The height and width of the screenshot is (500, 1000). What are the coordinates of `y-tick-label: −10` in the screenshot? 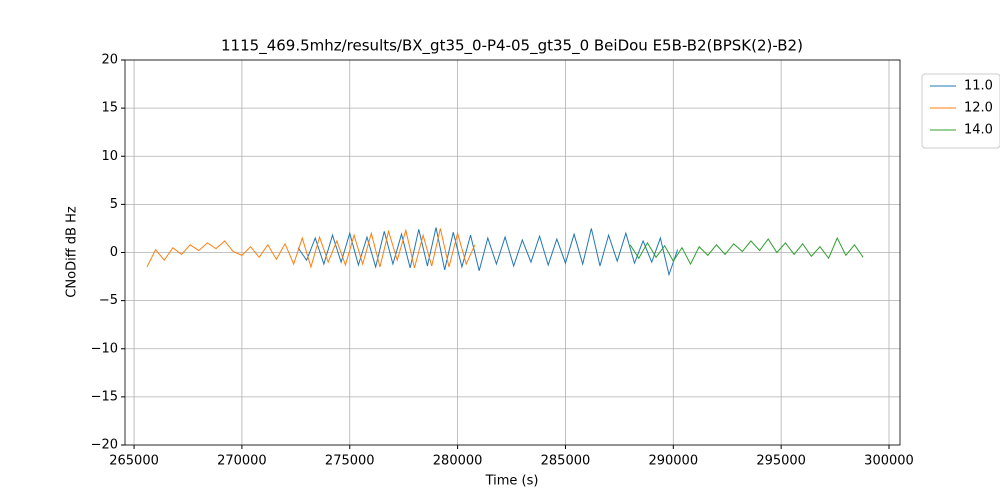 It's located at (104, 348).